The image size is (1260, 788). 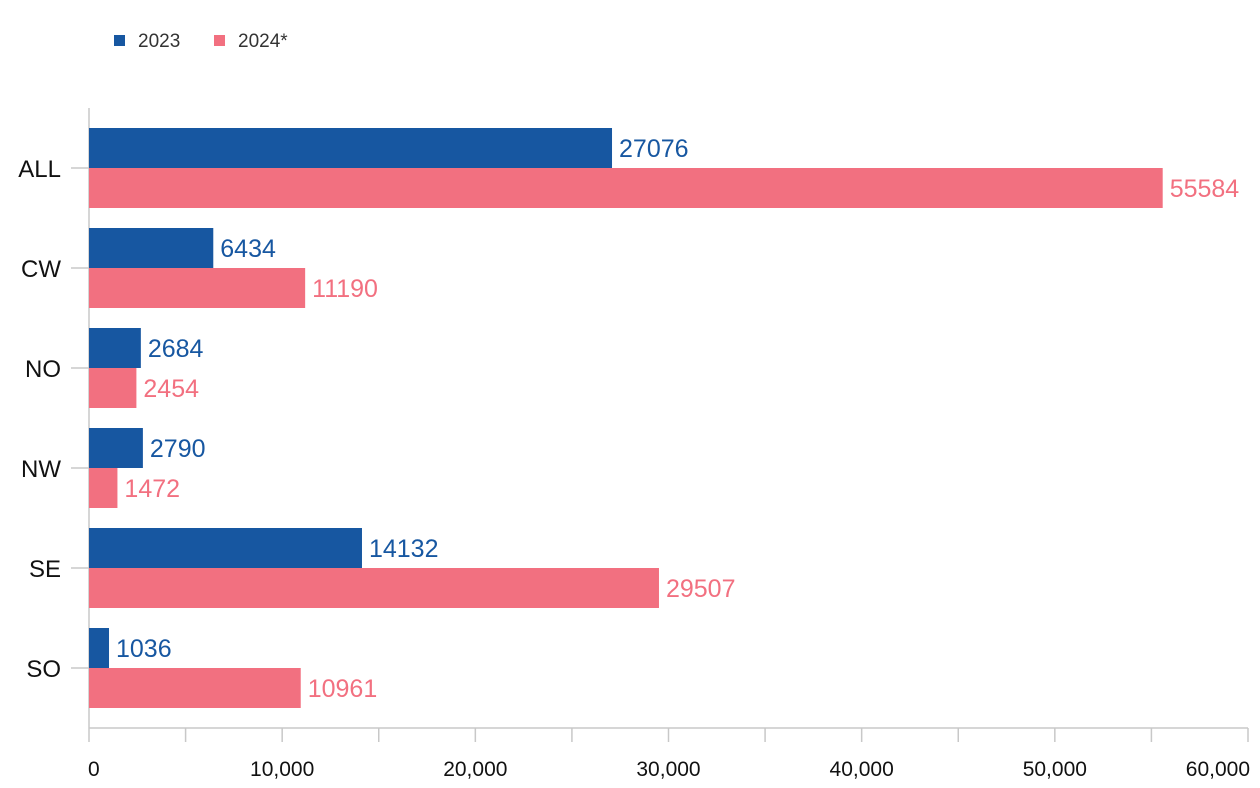 What do you see at coordinates (159, 41) in the screenshot?
I see `legend-label-2023: 2023` at bounding box center [159, 41].